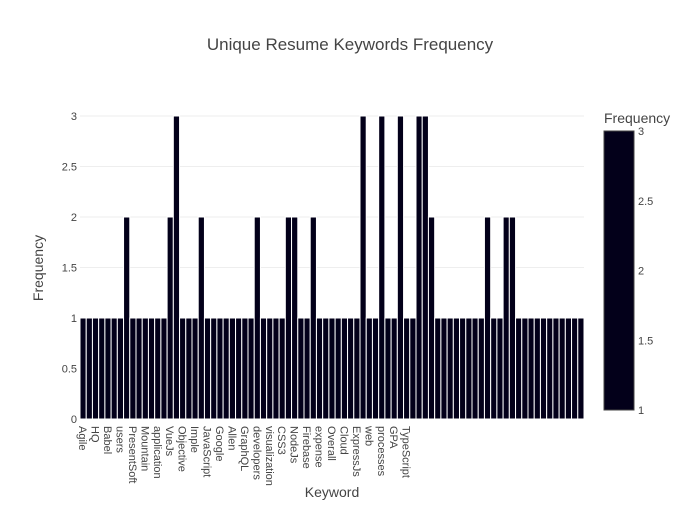  I want to click on x-tick-label: Allen, so click(231, 438).